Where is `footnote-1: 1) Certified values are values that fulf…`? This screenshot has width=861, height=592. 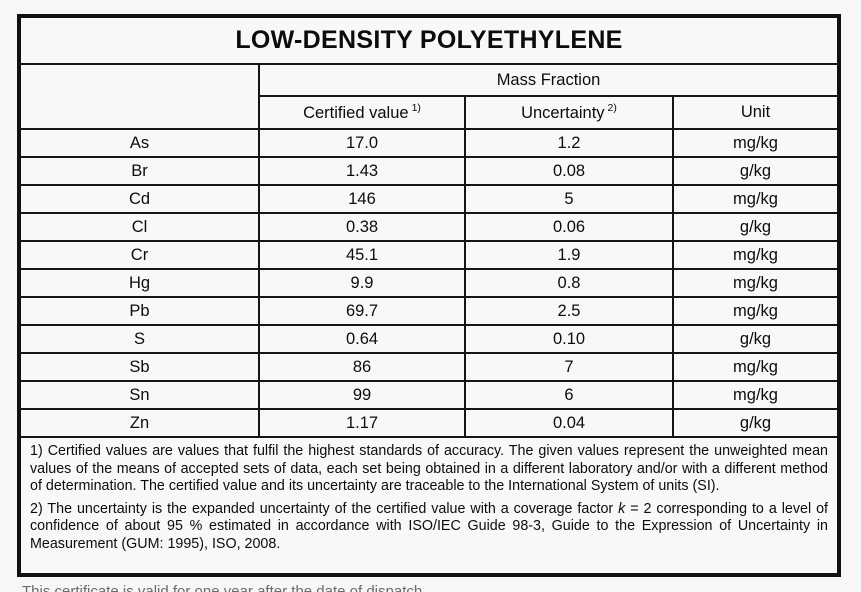
footnote-1: 1) Certified values are values that fulf… is located at coordinates (429, 468).